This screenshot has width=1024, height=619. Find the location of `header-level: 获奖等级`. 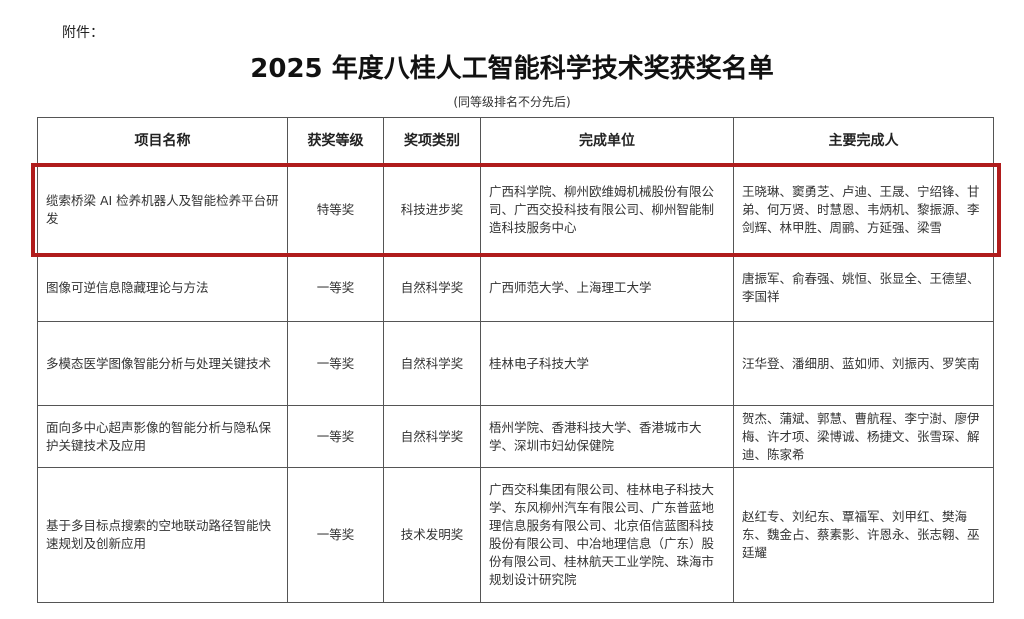

header-level: 获奖等级 is located at coordinates (335, 141).